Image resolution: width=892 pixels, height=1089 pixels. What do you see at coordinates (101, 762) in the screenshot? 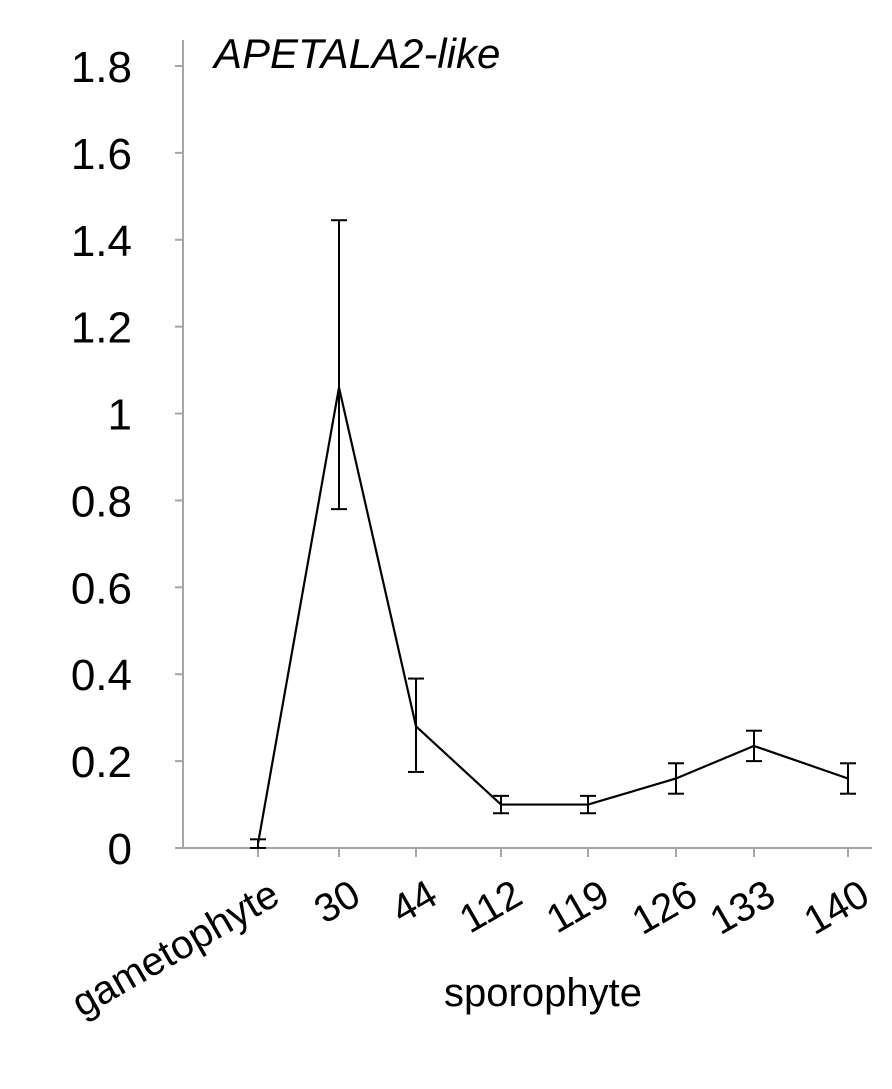
I see `y-tick-label: 0.2` at bounding box center [101, 762].